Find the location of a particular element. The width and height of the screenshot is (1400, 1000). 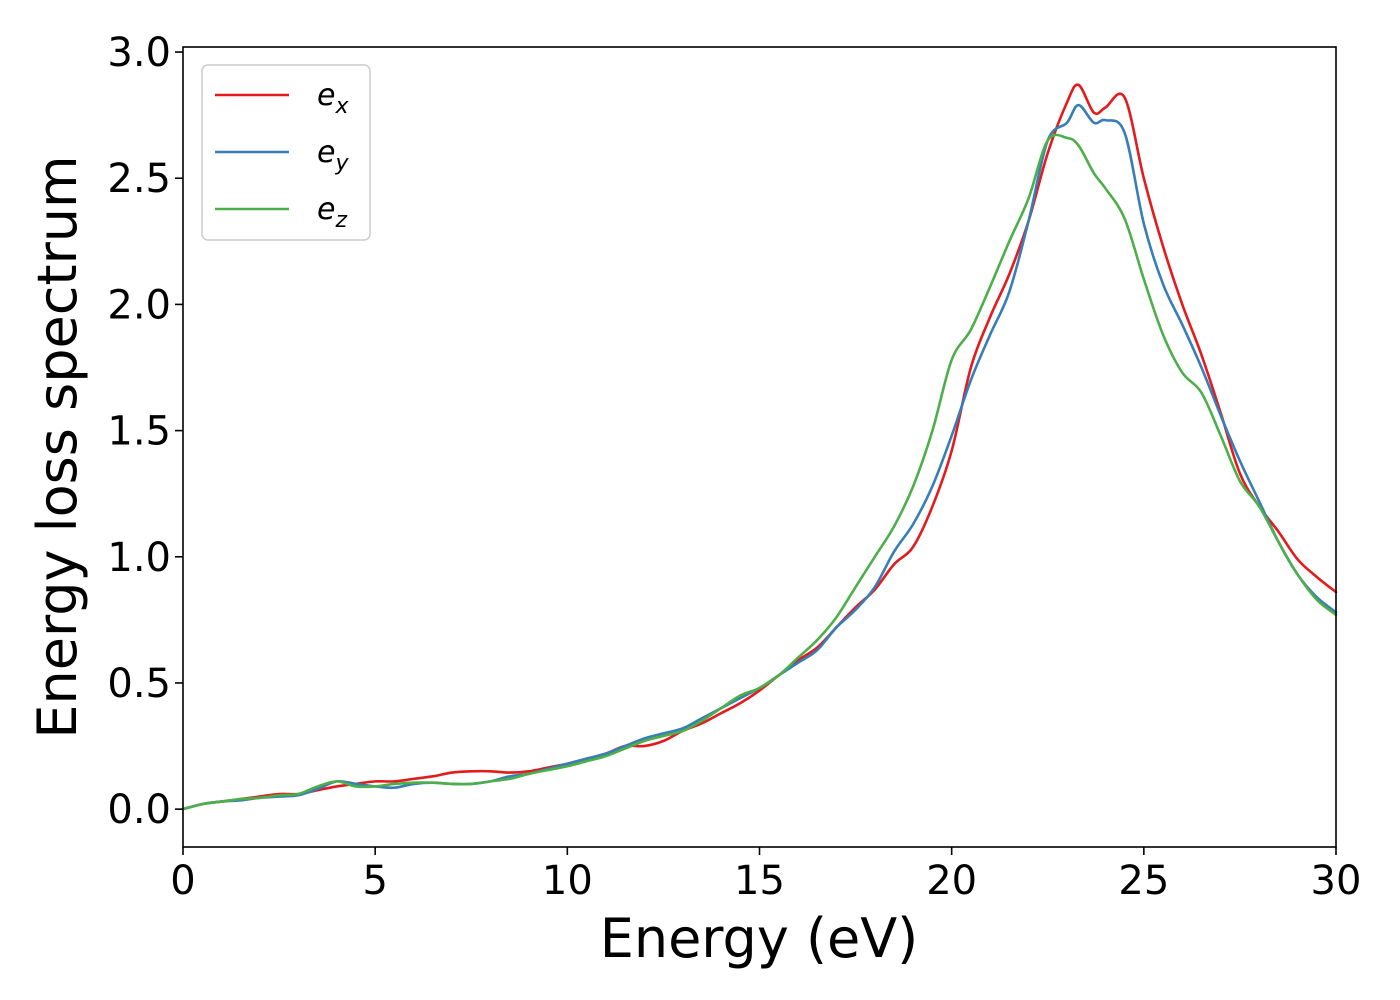

x-tick-label: 5 is located at coordinates (374, 881).